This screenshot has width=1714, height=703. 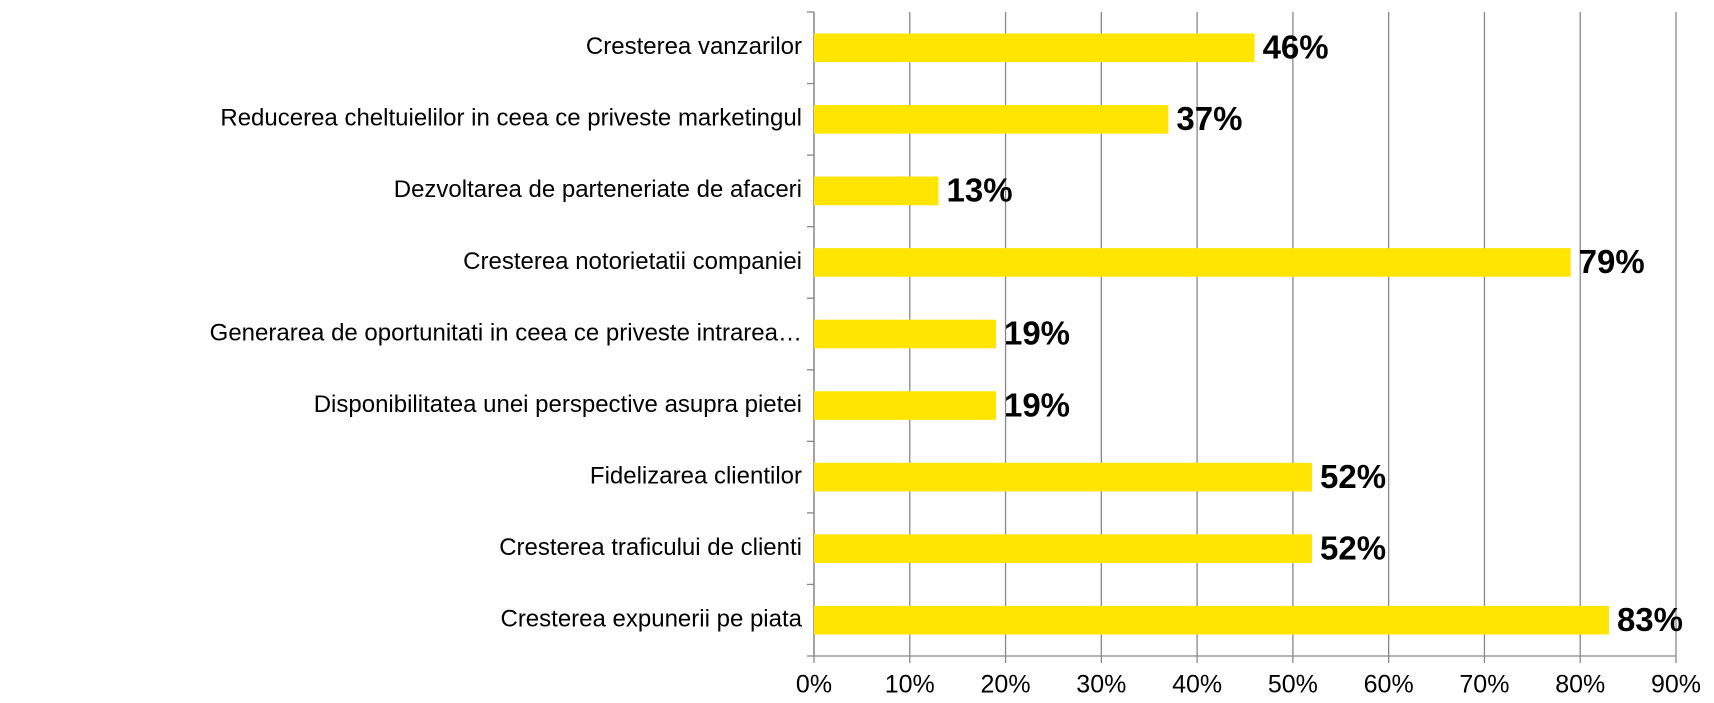 I want to click on value-label: 46%, so click(x=1296, y=46).